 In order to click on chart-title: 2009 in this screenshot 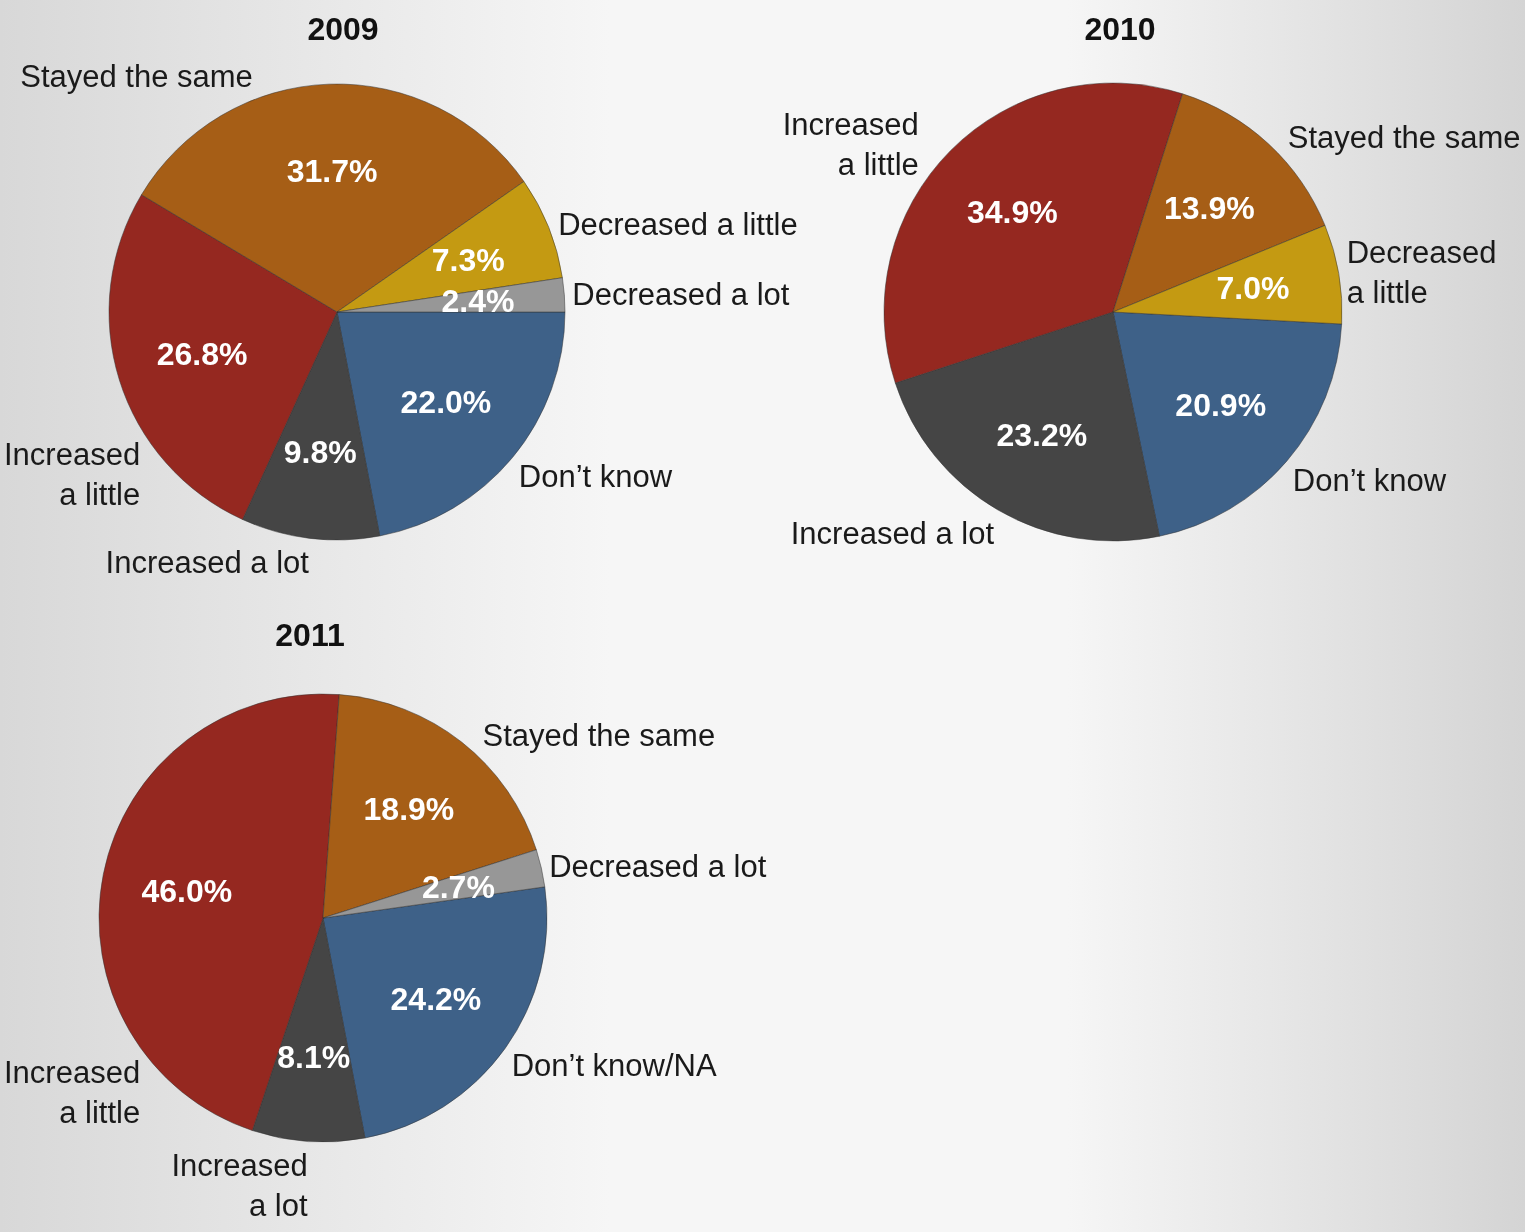, I will do `click(343, 29)`.